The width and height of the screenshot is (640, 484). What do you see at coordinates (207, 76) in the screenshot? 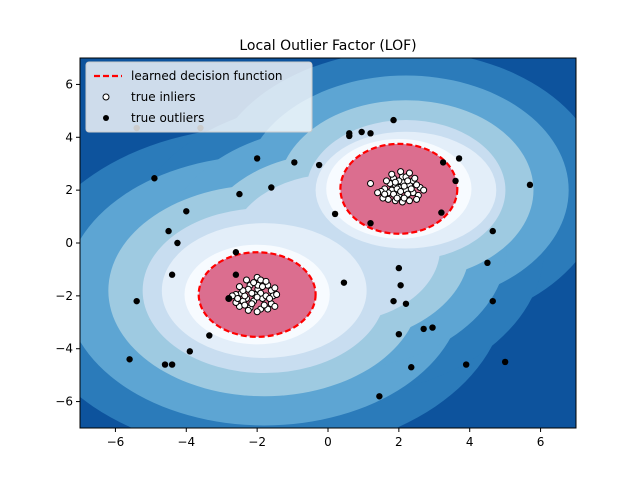
I see `legend-label-decision: learned decision function` at bounding box center [207, 76].